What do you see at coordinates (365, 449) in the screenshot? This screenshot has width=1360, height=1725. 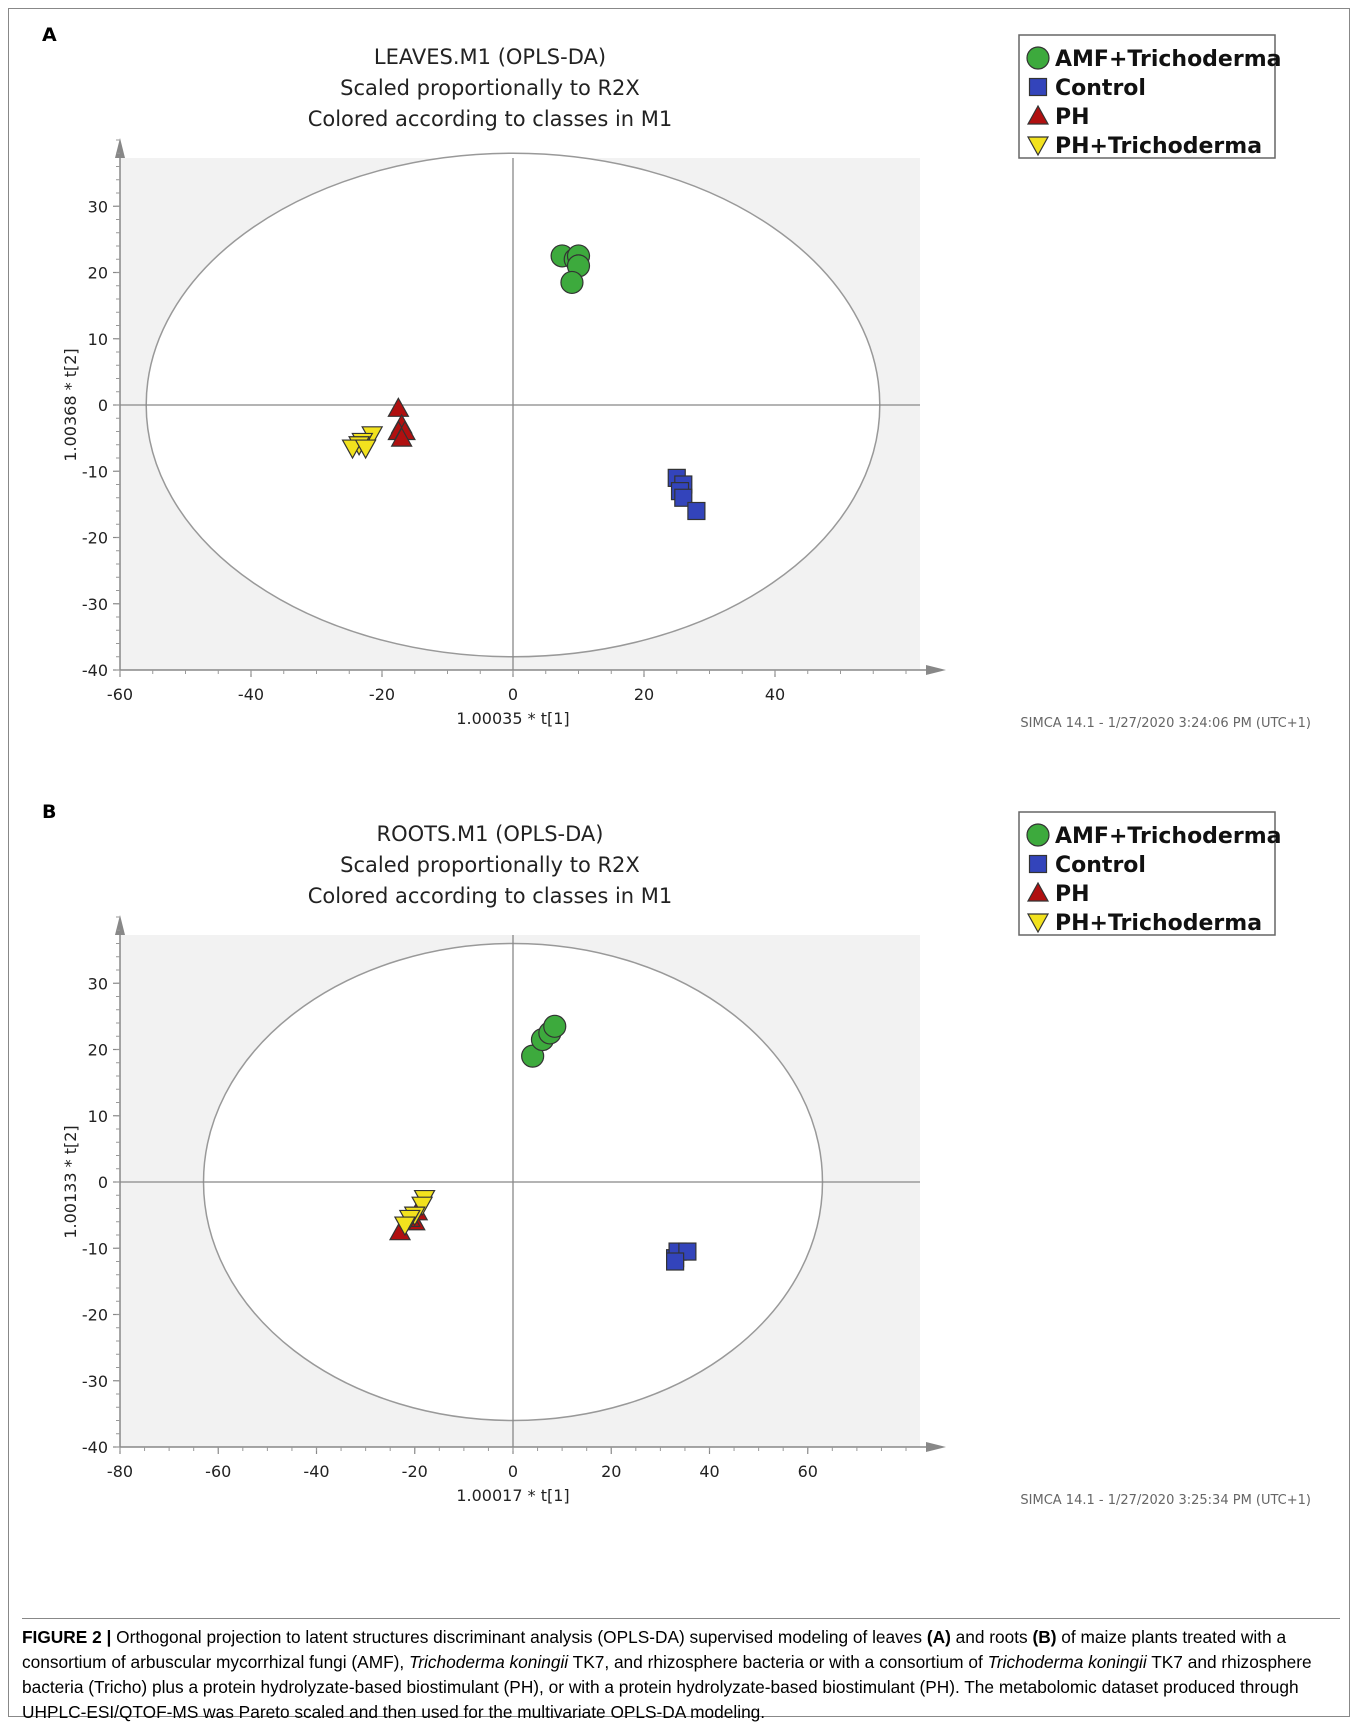 I see `chart-a-point-ph-trichoderma` at bounding box center [365, 449].